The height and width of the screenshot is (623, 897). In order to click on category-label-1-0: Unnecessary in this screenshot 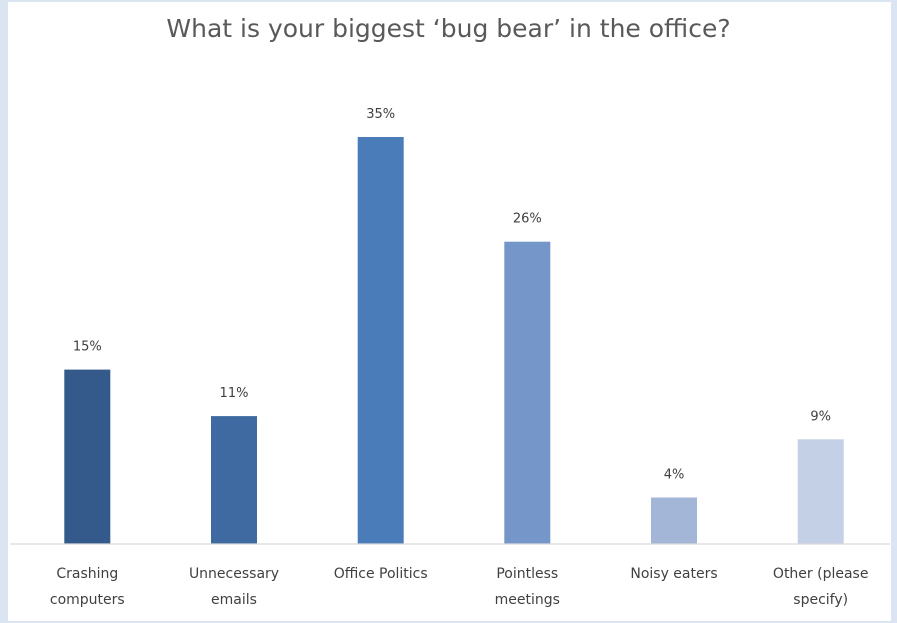, I will do `click(234, 574)`.